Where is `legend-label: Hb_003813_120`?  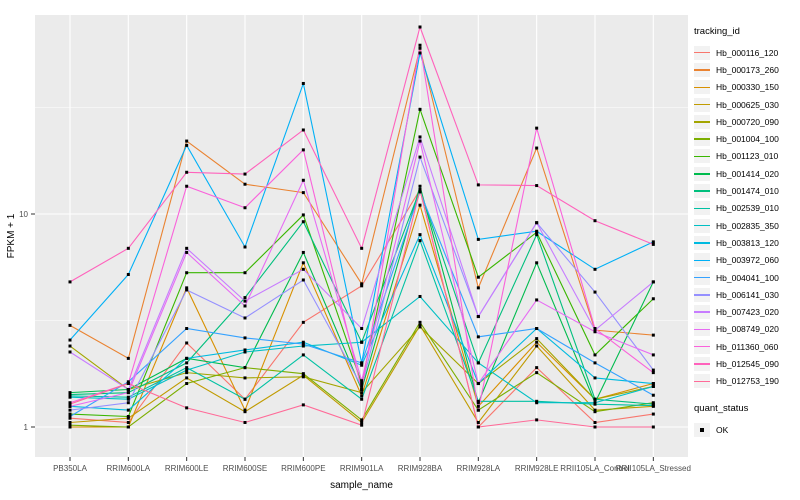
legend-label: Hb_003813_120 is located at coordinates (747, 242).